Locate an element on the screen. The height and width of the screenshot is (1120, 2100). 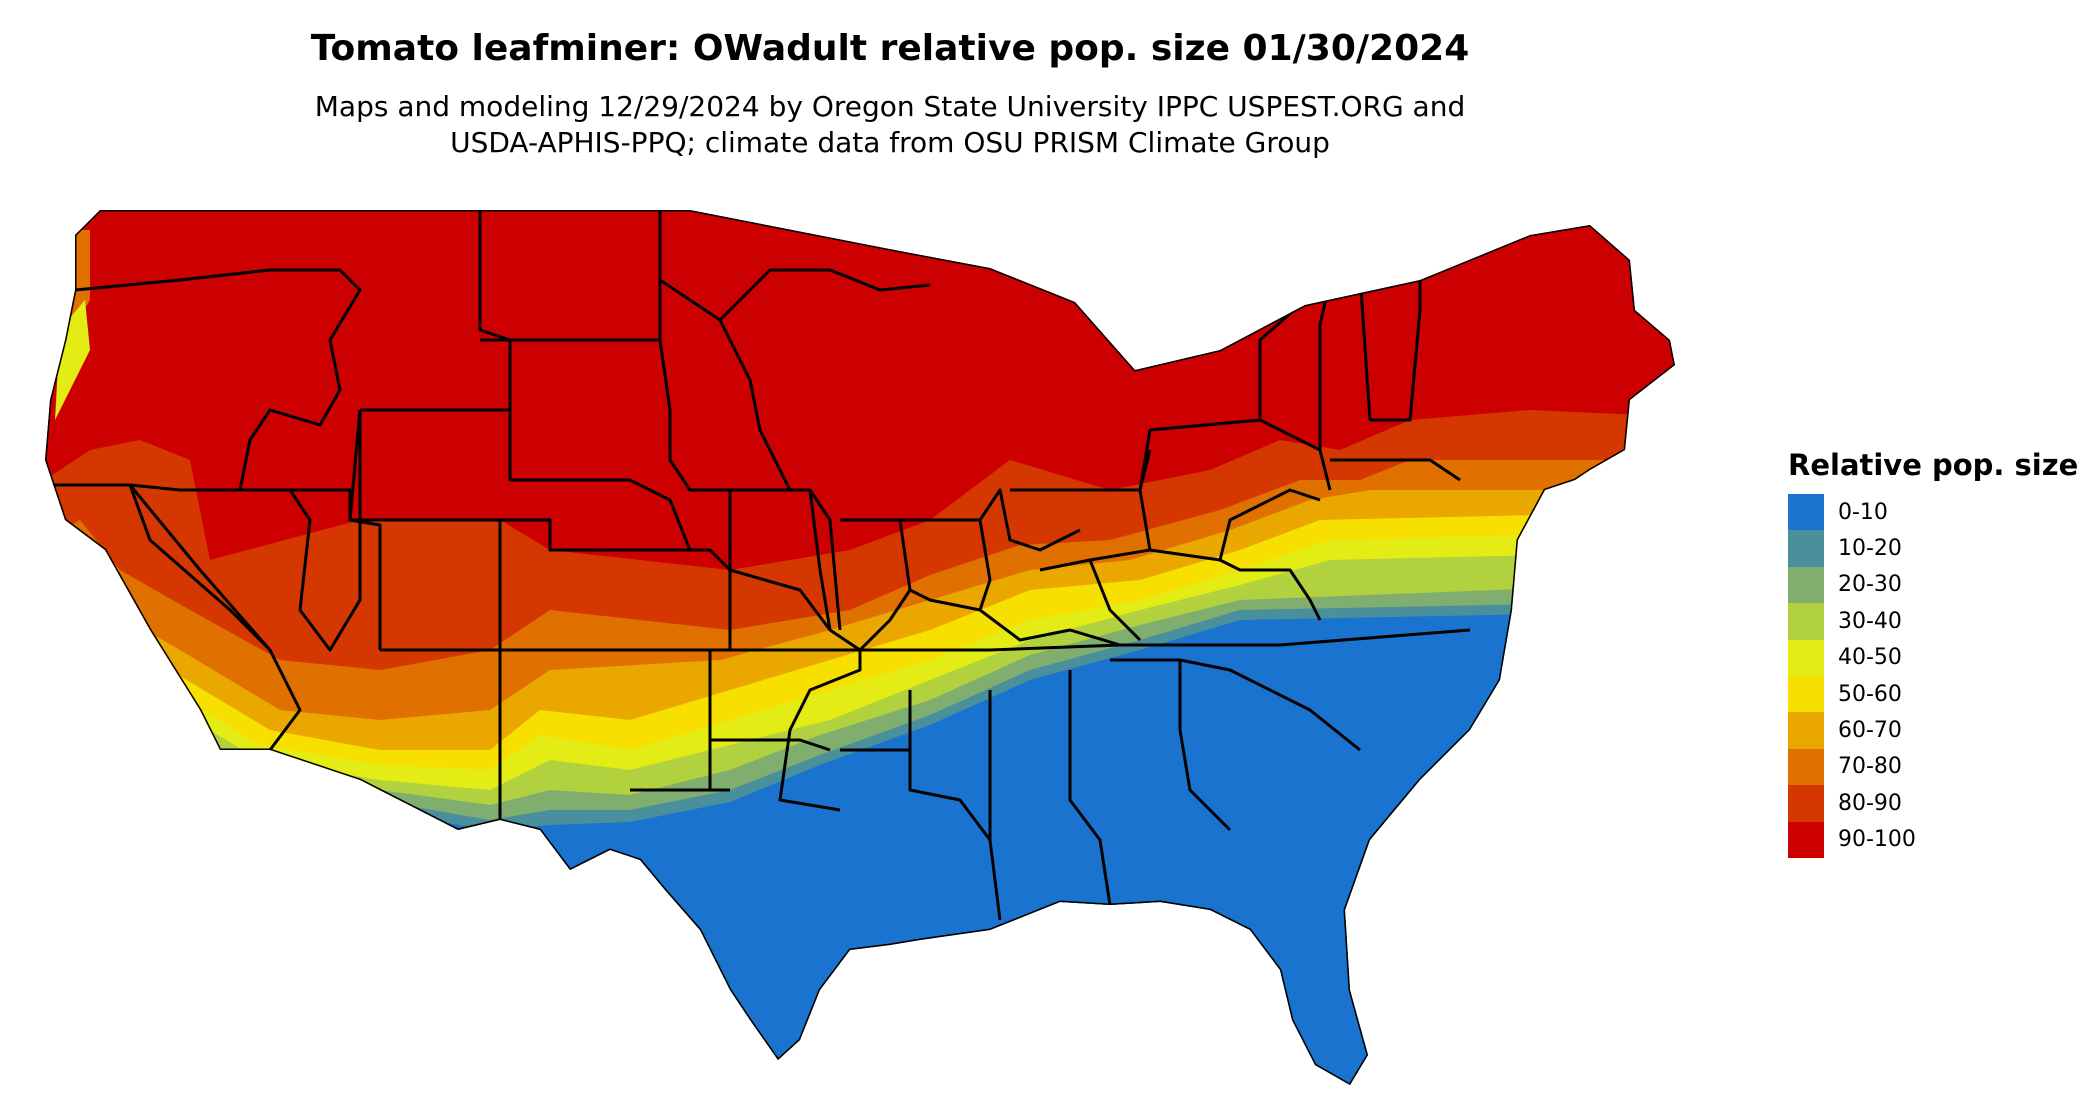
legend-item: 0-10 is located at coordinates (1933, 512).